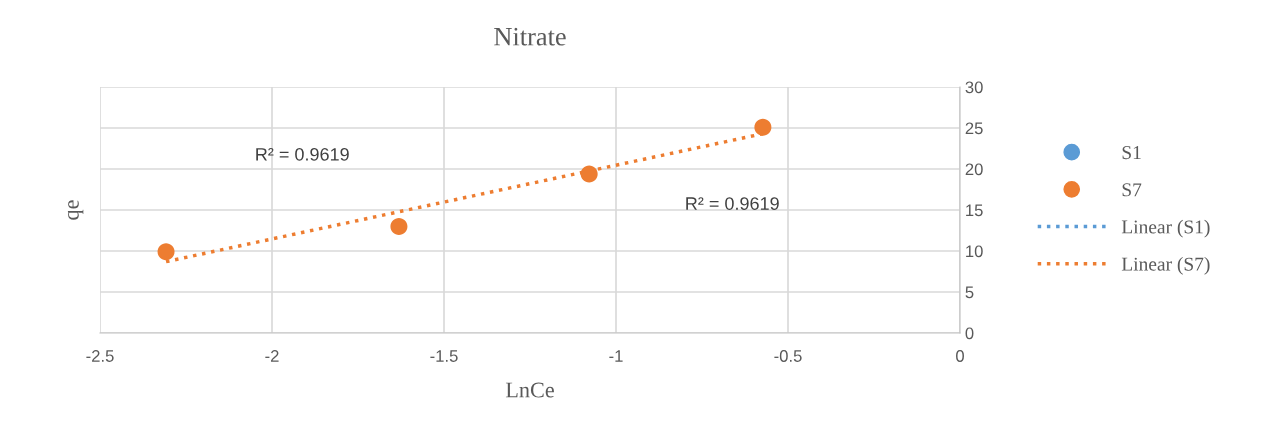 This screenshot has height=429, width=1261. Describe the element at coordinates (616, 356) in the screenshot. I see `x-tick-label: -1` at that location.